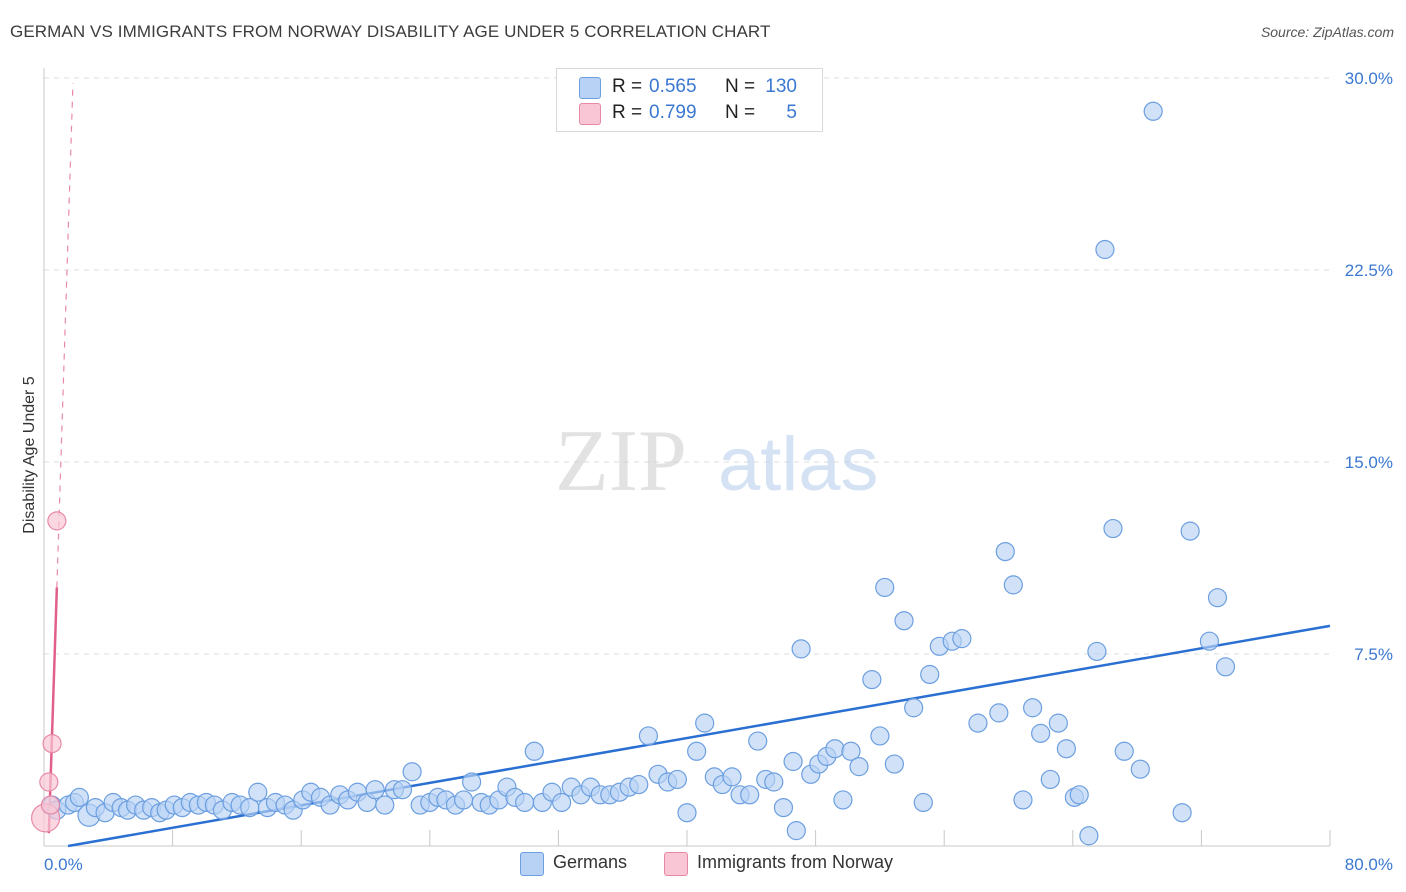  I want to click on legend-swatch-blue, so click(590, 88).